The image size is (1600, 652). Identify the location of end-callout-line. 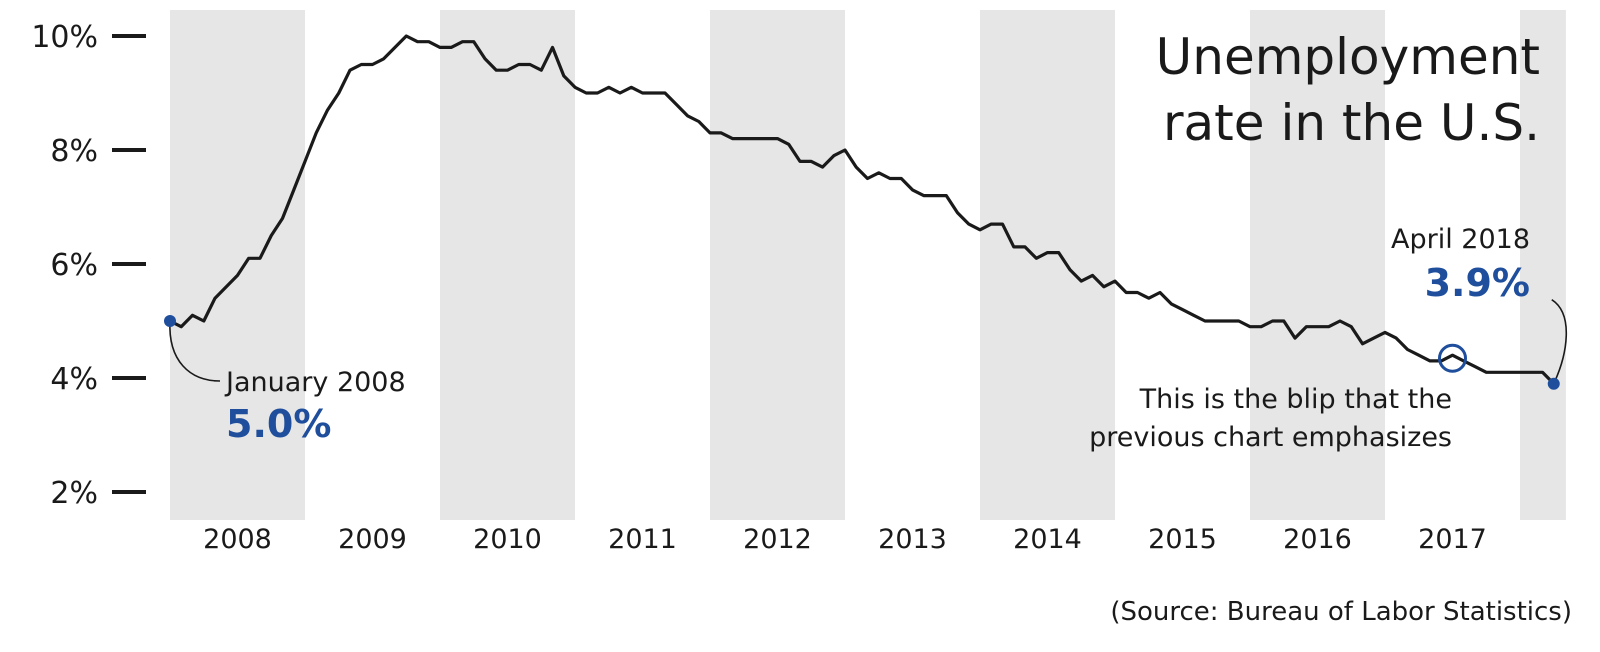
(1559, 342).